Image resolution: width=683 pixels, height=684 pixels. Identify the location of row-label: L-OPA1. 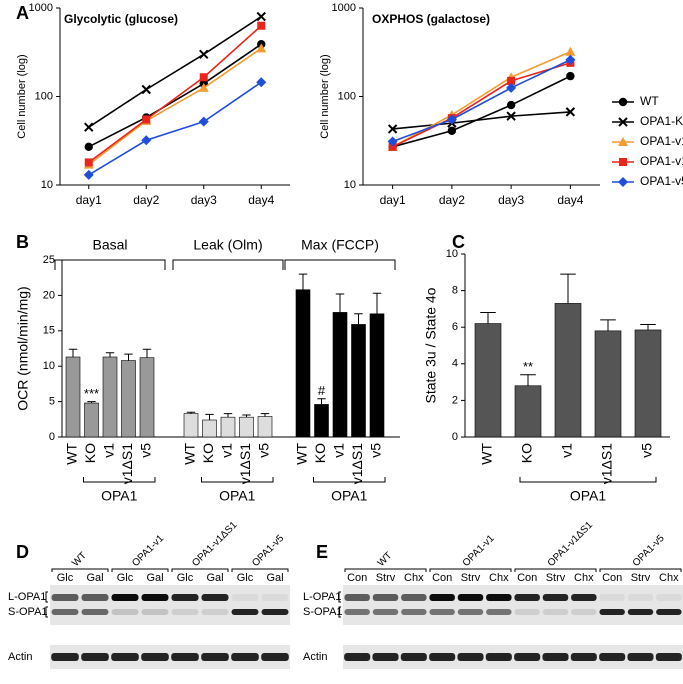
(322, 597).